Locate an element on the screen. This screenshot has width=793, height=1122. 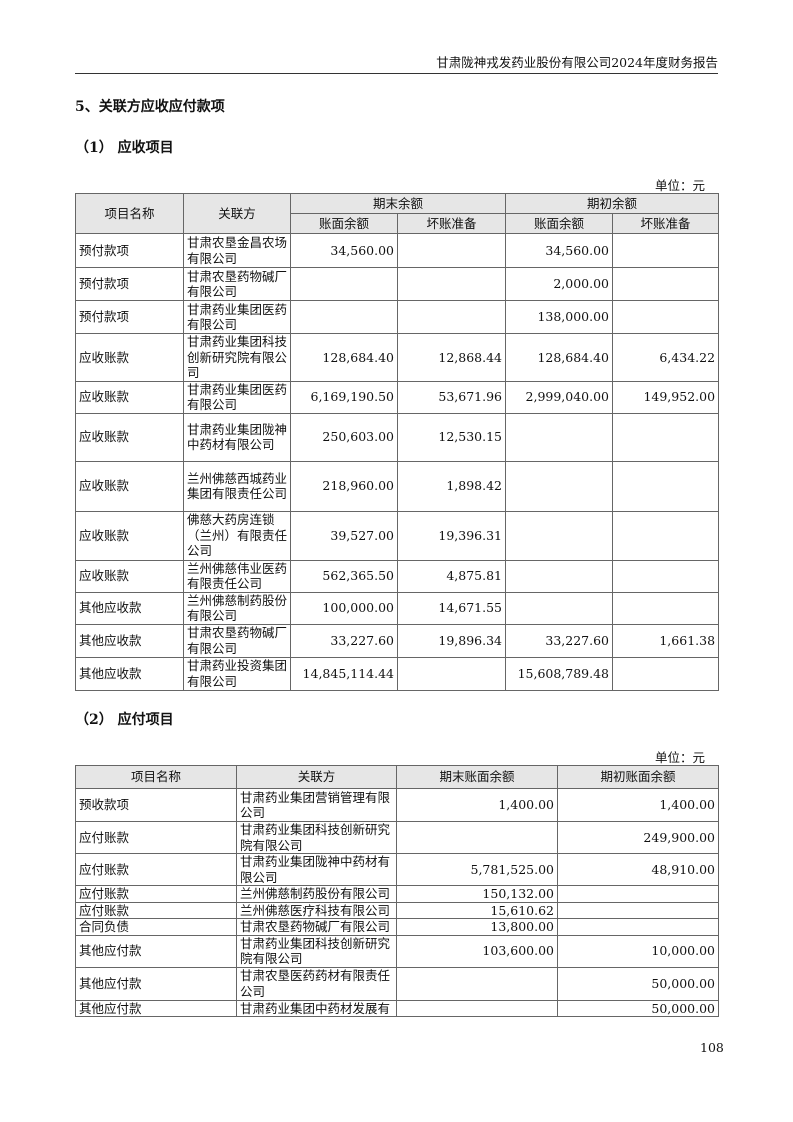
begin-cell: 10,000.00 is located at coordinates (638, 951).